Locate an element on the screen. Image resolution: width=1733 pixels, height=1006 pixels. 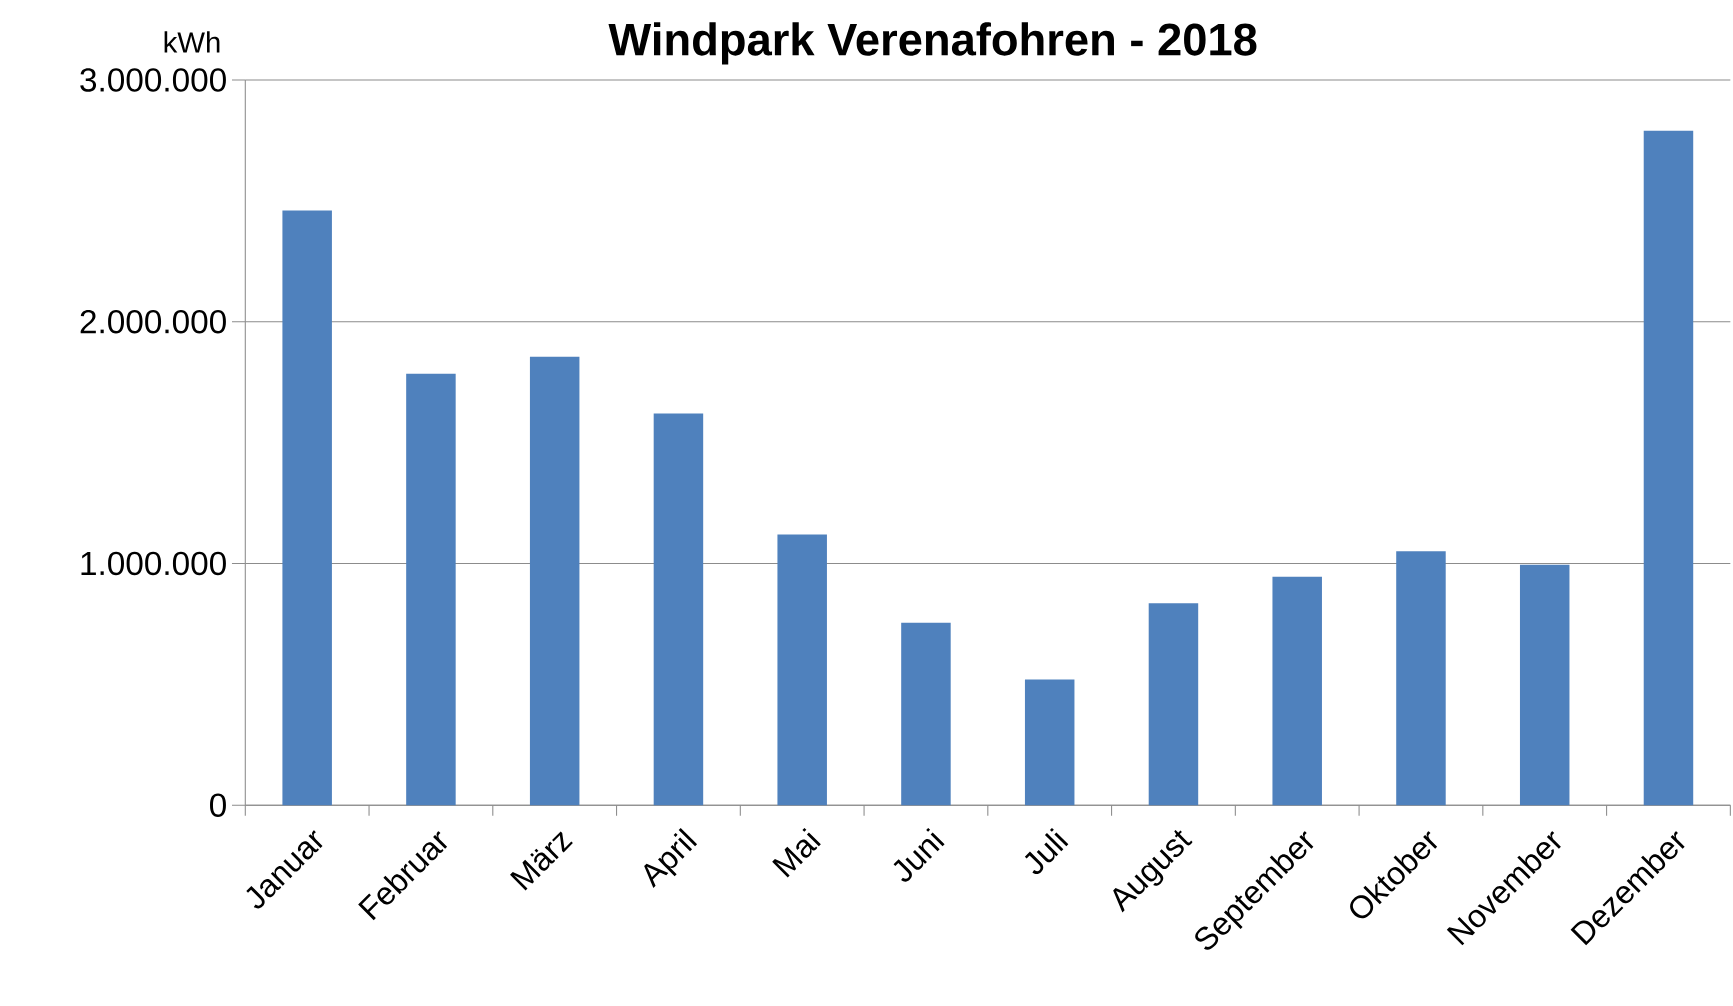
x-tick-label: Mai is located at coordinates (796, 852).